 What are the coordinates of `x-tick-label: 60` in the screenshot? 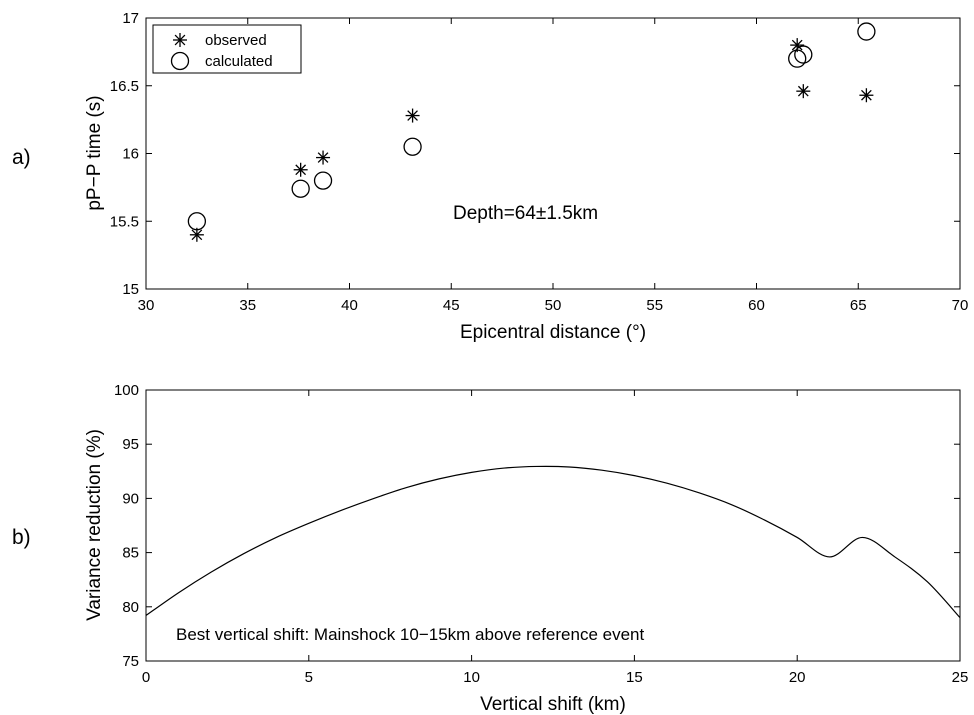 It's located at (756, 305).